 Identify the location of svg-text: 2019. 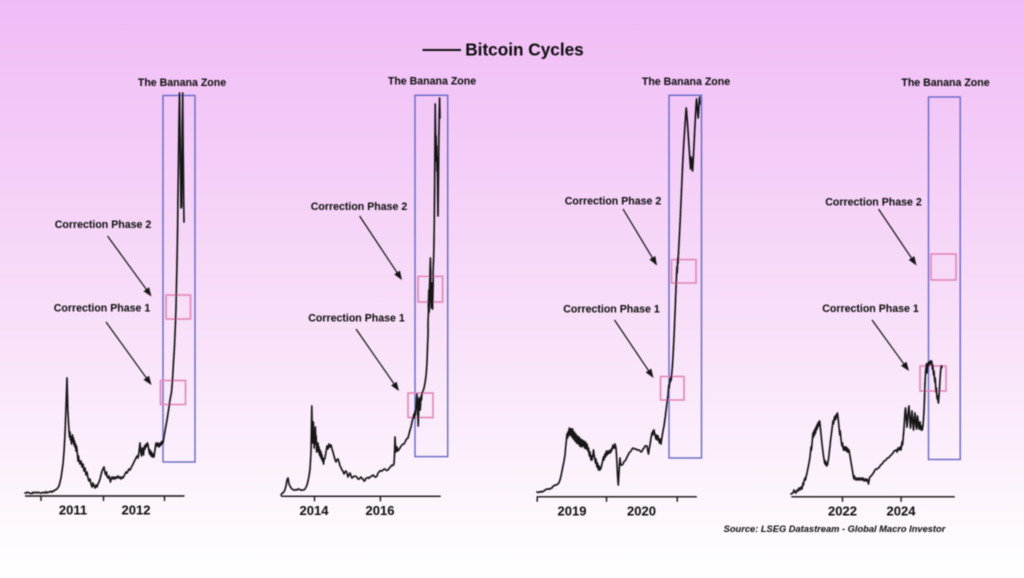
(572, 510).